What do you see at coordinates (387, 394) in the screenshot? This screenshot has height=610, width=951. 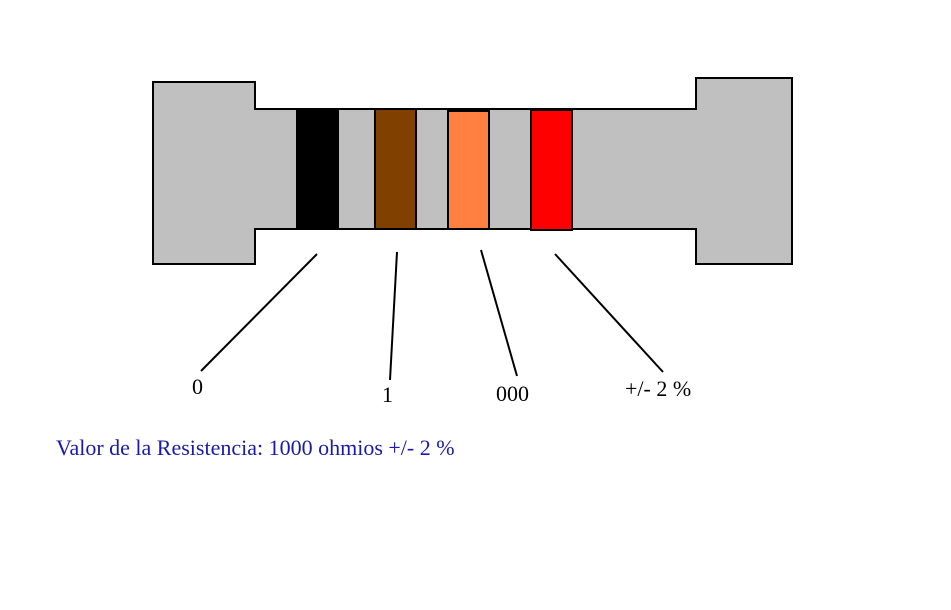 I see `band-label-brown: 1` at bounding box center [387, 394].